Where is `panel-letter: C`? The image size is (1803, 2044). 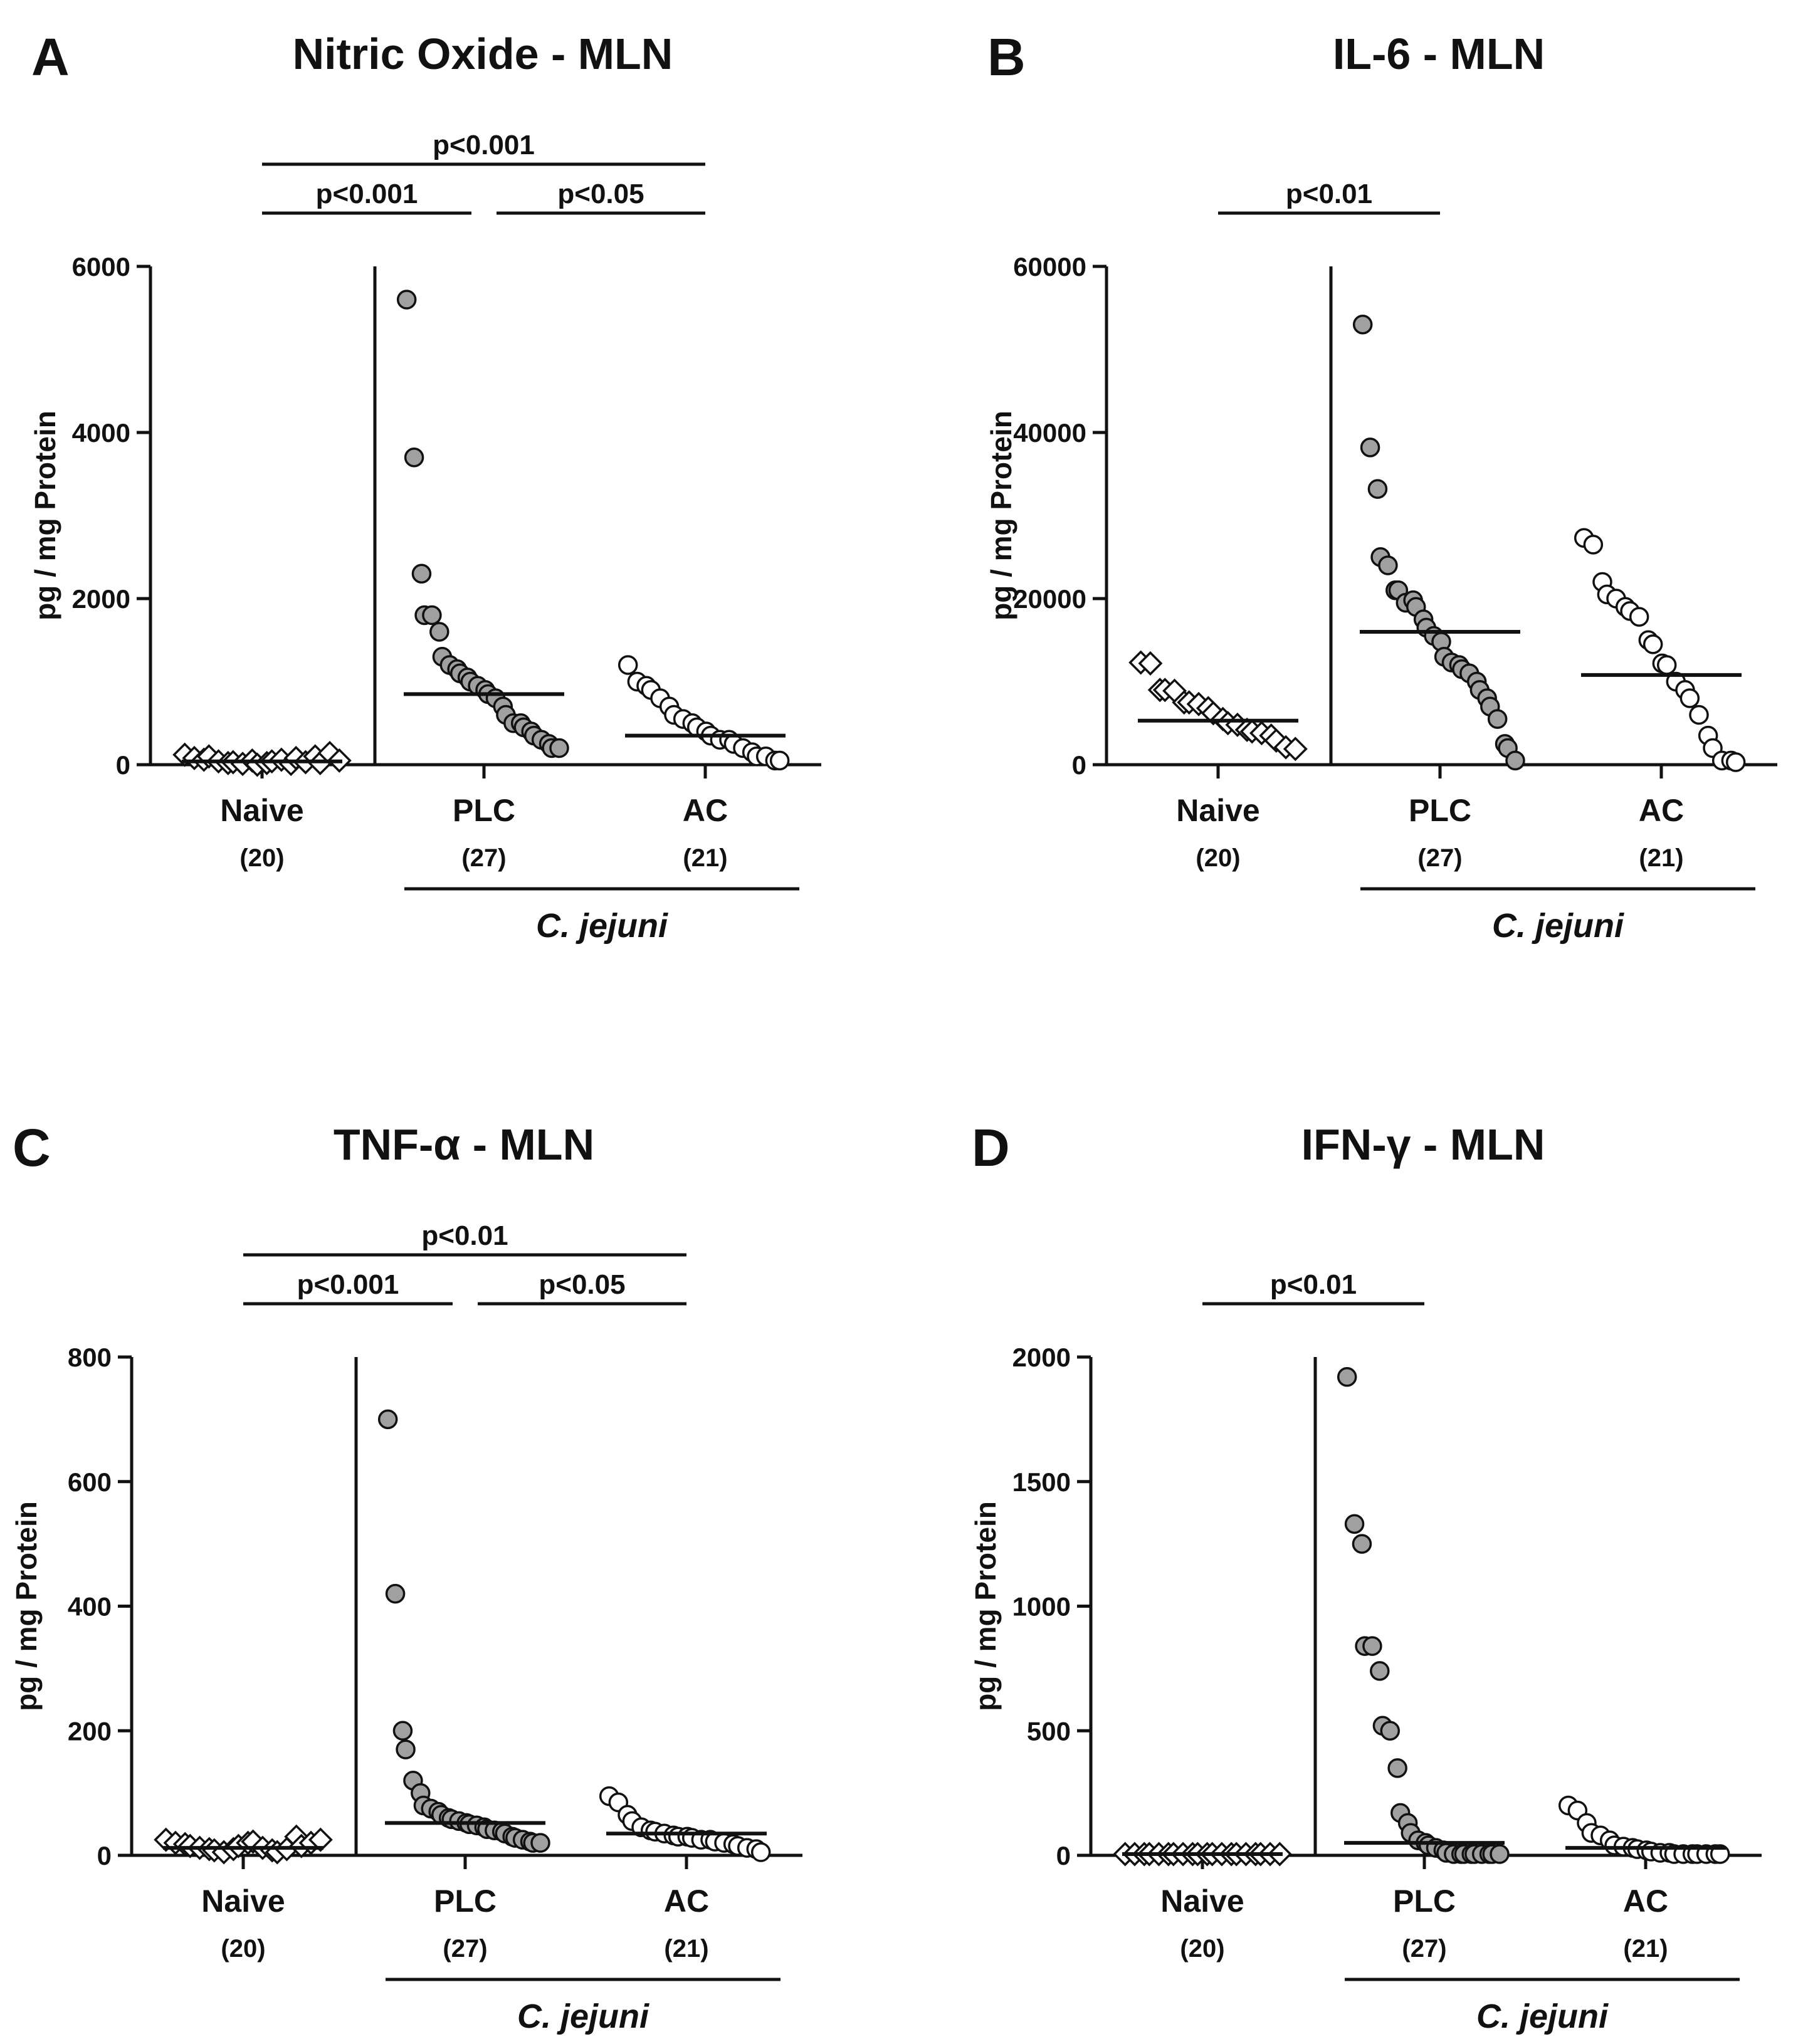
panel-letter: C is located at coordinates (32, 1147).